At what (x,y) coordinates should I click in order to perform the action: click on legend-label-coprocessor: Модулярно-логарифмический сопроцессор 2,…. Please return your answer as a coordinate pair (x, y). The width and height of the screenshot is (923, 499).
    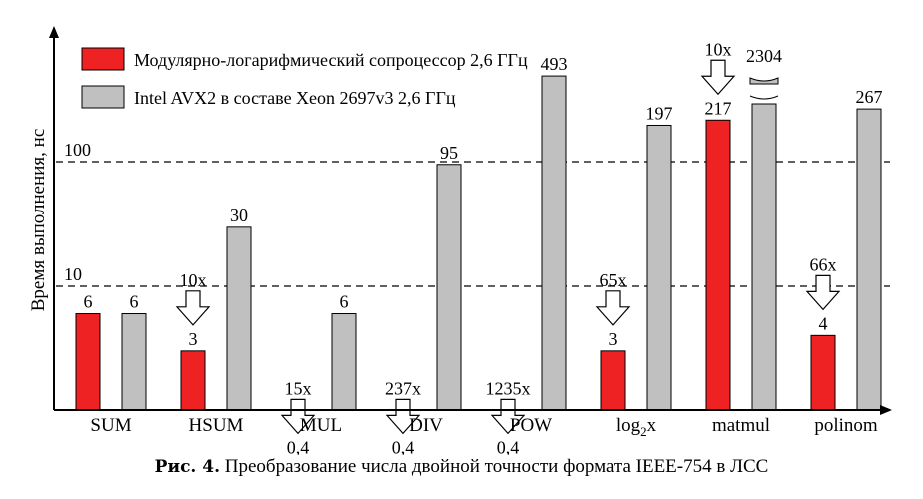
    Looking at the image, I should click on (331, 60).